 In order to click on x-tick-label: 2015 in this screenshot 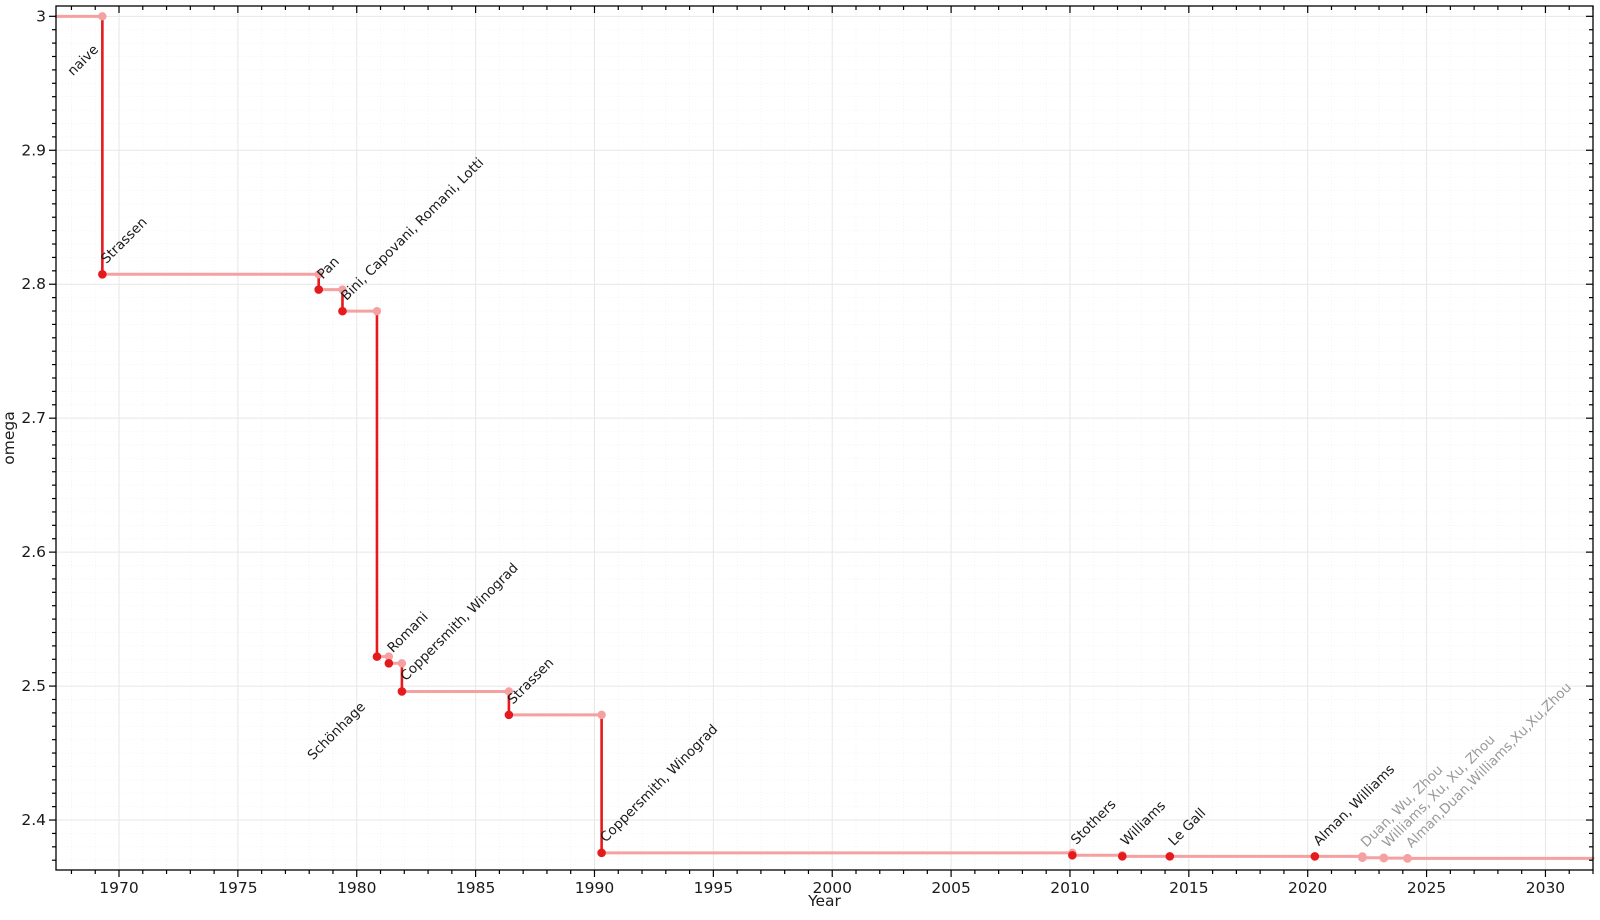, I will do `click(1188, 888)`.